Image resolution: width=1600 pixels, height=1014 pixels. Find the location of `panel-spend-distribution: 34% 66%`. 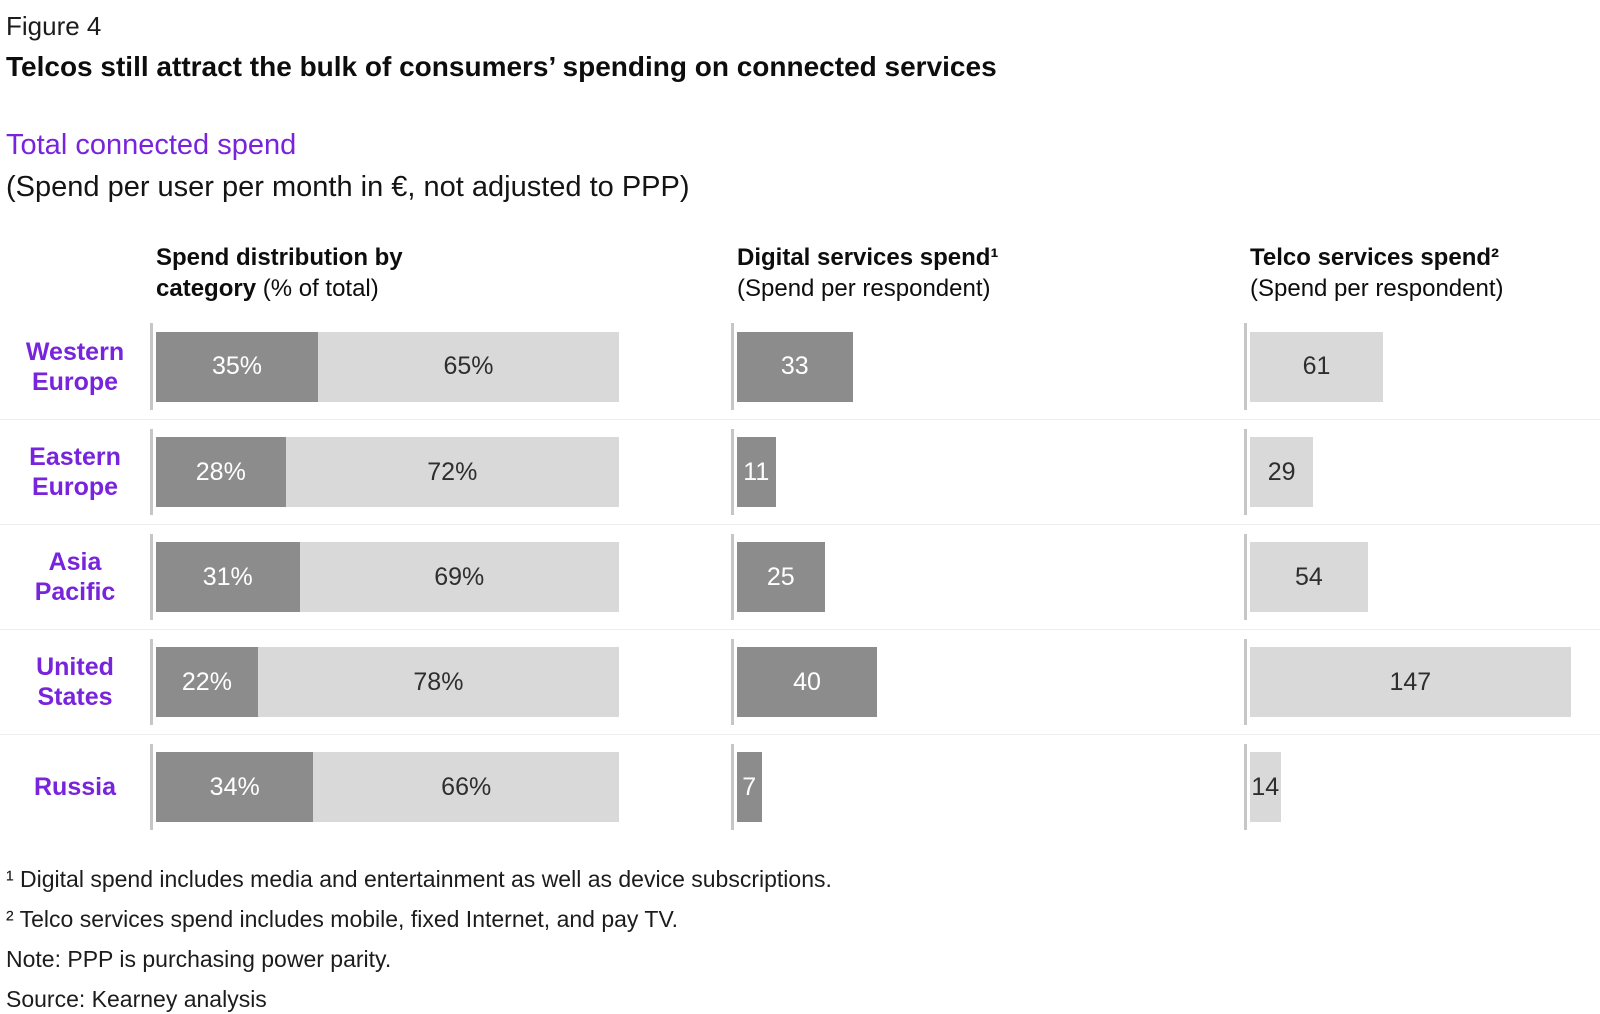

panel-spend-distribution: 34% 66% is located at coordinates (440, 787).